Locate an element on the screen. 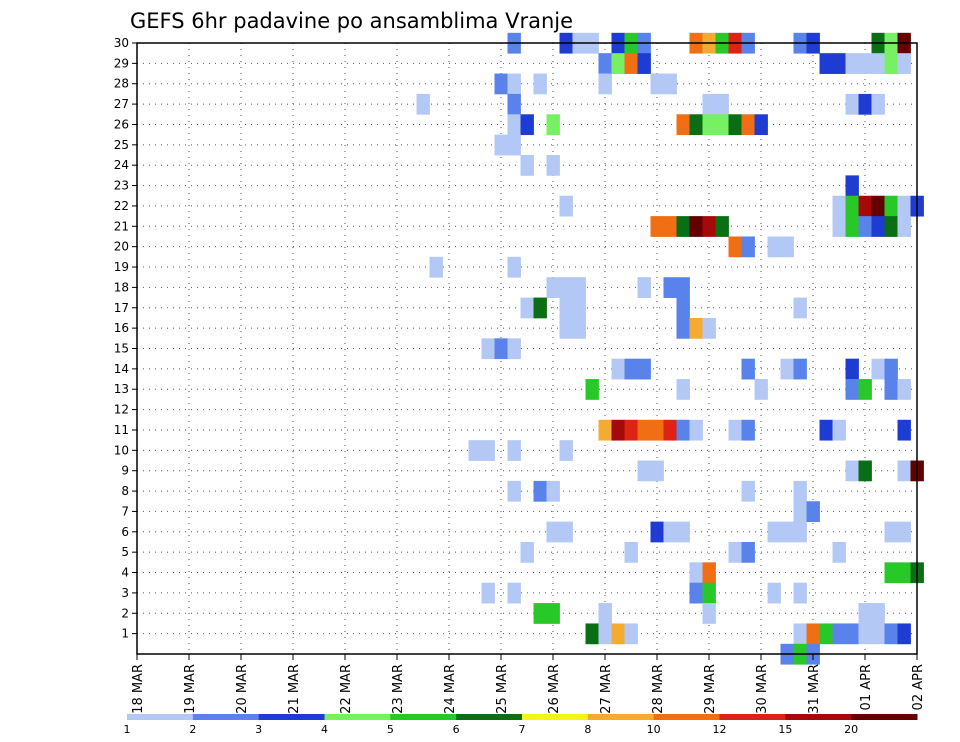  y-tick-label: 28 is located at coordinates (121, 84).